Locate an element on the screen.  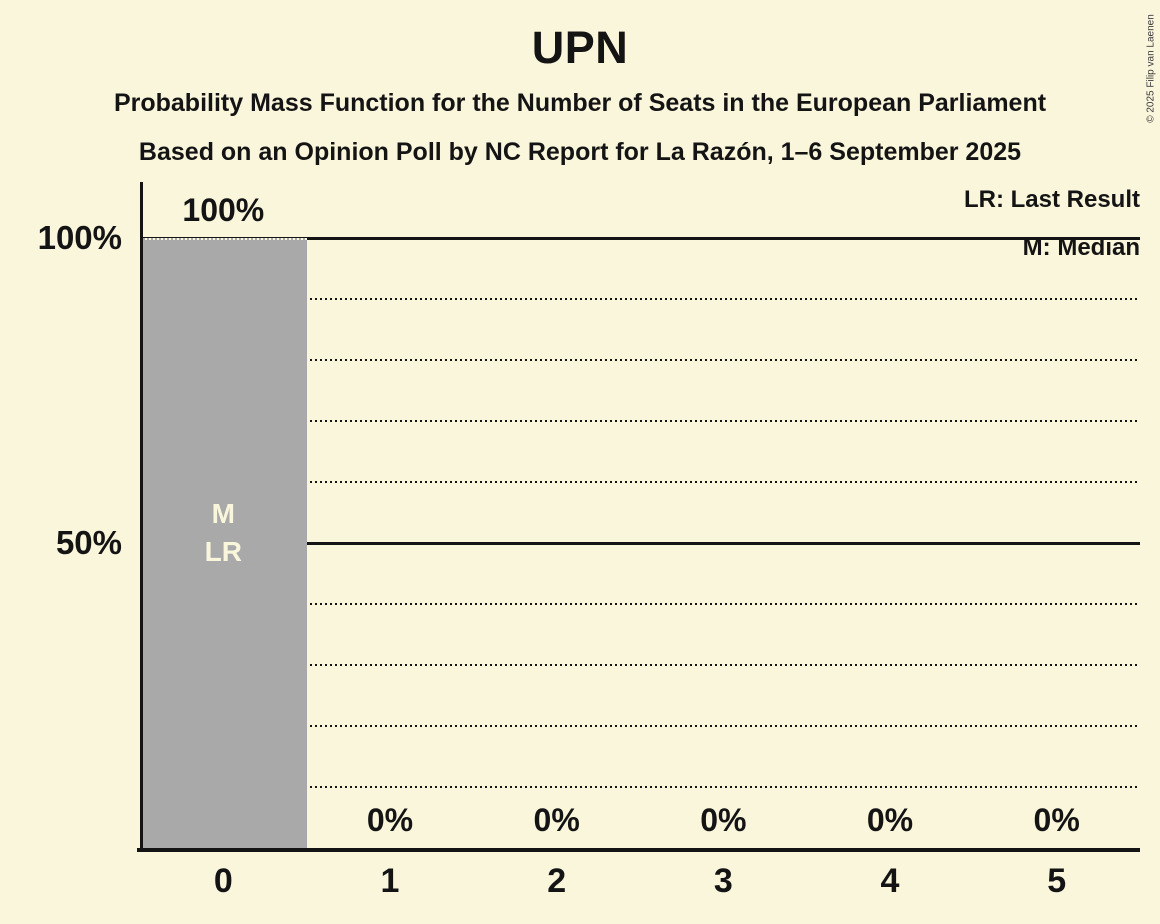
x-tick-label-4: 4 is located at coordinates (890, 881).